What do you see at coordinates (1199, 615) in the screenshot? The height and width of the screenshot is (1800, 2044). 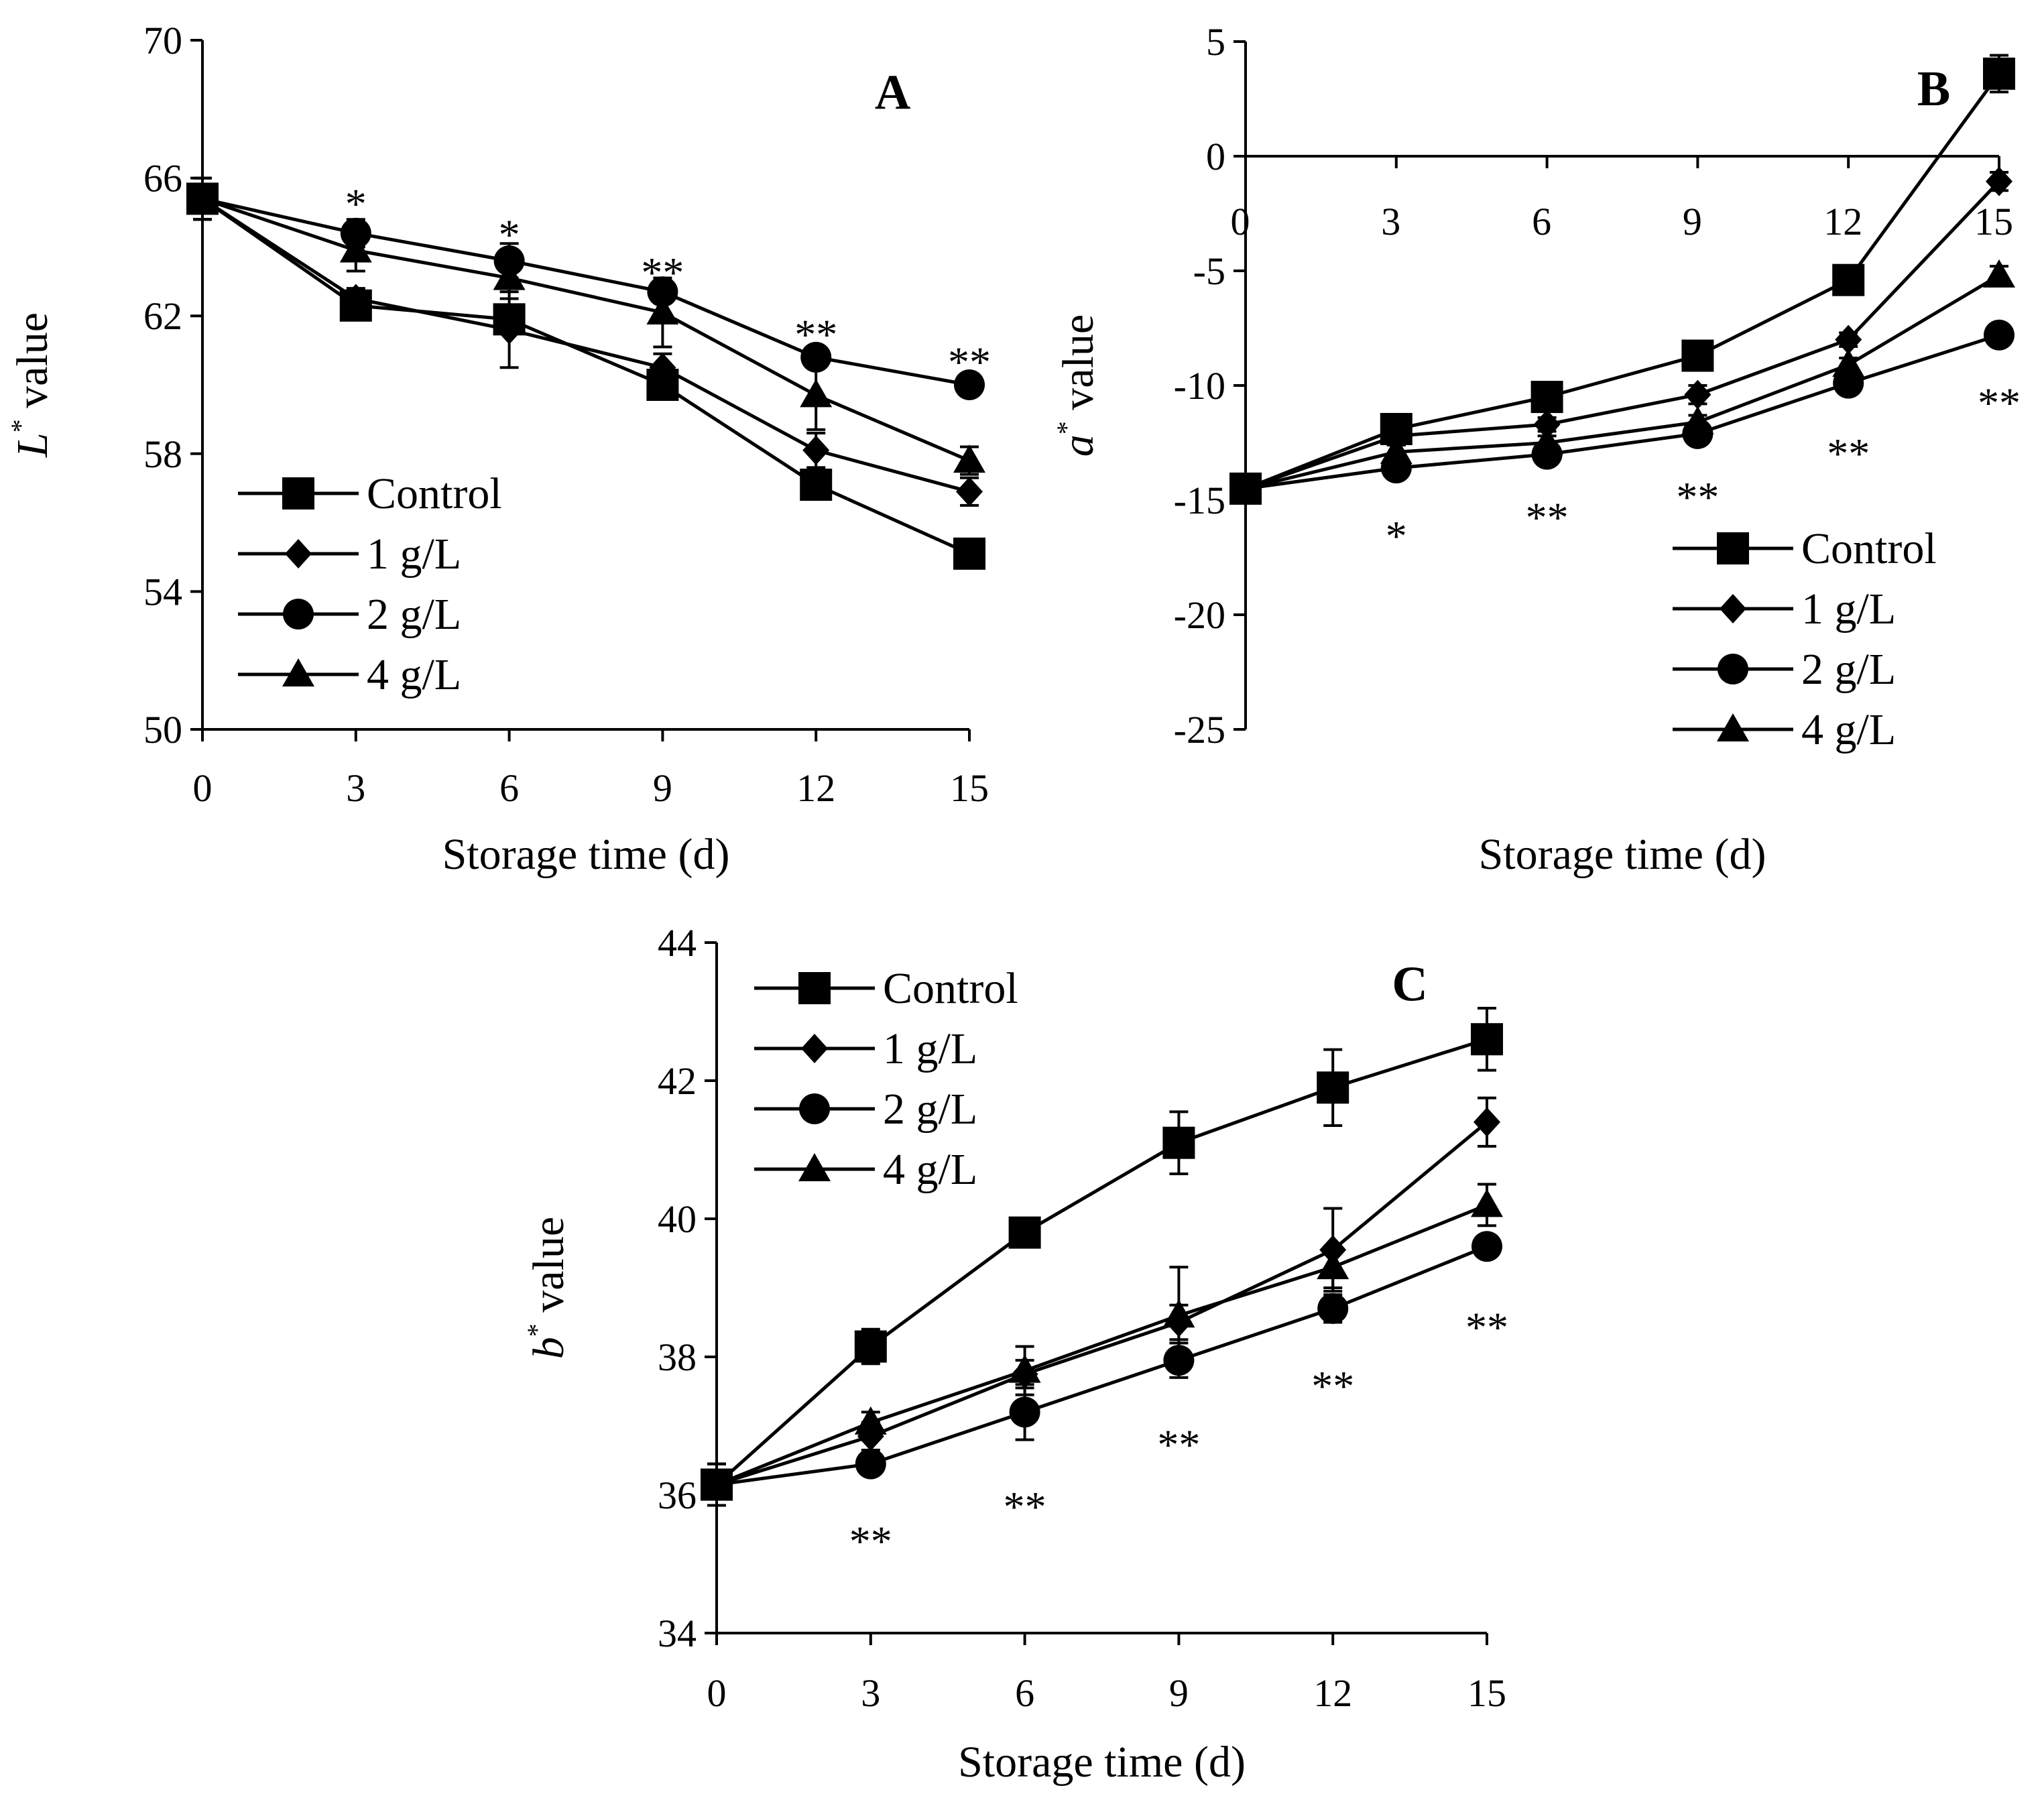 I see `y-tick-label: -20` at bounding box center [1199, 615].